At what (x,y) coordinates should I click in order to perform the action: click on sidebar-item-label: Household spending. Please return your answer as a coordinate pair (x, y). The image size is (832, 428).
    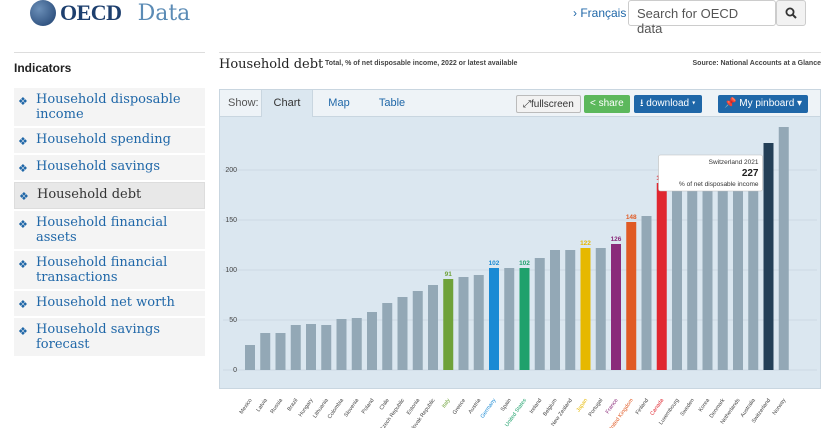
    Looking at the image, I should click on (103, 139).